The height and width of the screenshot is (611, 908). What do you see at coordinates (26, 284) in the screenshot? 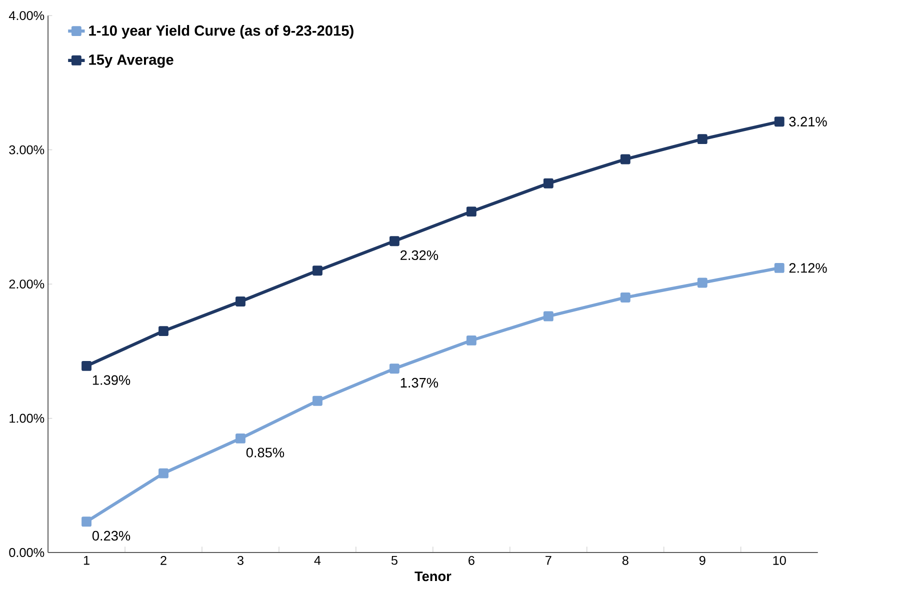
I see `y-tick-label: 2.00%` at bounding box center [26, 284].